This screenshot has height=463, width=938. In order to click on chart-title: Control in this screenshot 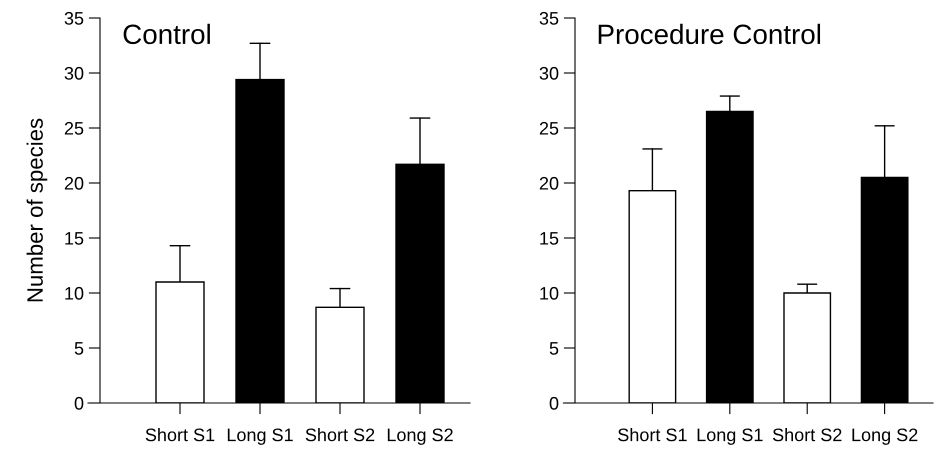, I will do `click(167, 34)`.